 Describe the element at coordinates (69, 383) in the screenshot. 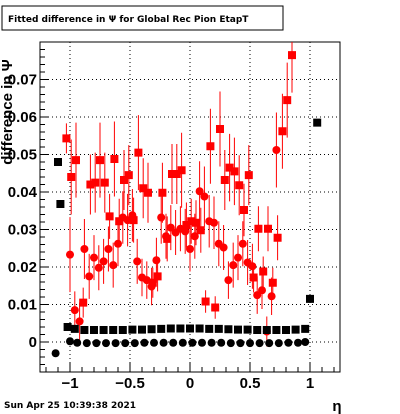

I see `x-tick-label: −1` at that location.